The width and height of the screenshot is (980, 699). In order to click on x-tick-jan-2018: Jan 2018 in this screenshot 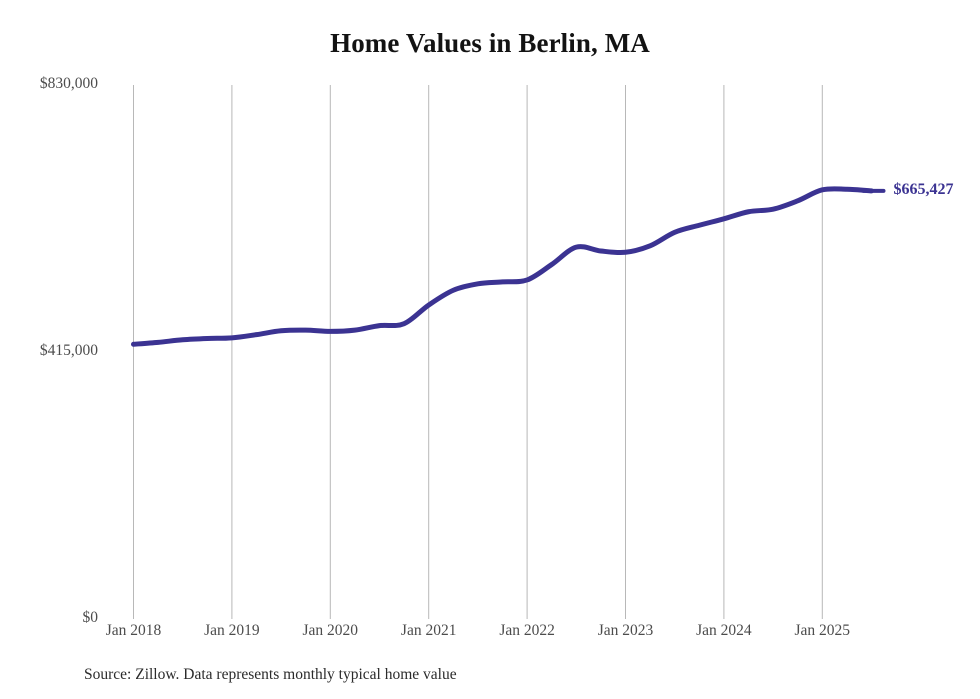, I will do `click(133, 630)`.